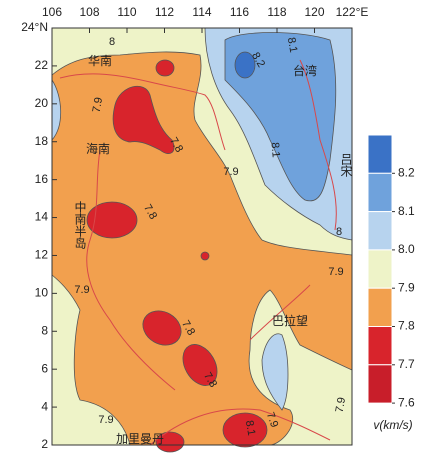 The width and height of the screenshot is (430, 475). Describe the element at coordinates (126, 12) in the screenshot. I see `x-tick-label: 110` at that location.